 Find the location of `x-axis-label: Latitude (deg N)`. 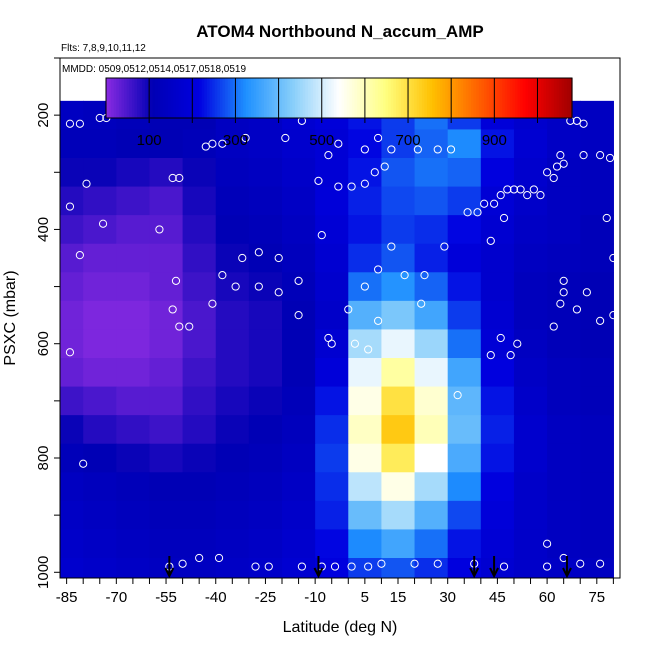

x-axis-label: Latitude (deg N) is located at coordinates (340, 627).